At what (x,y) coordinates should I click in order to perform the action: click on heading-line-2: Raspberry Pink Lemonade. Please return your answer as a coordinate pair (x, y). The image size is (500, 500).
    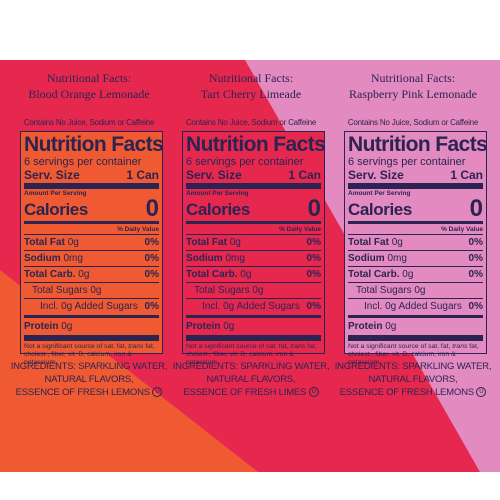
    Looking at the image, I should click on (413, 94).